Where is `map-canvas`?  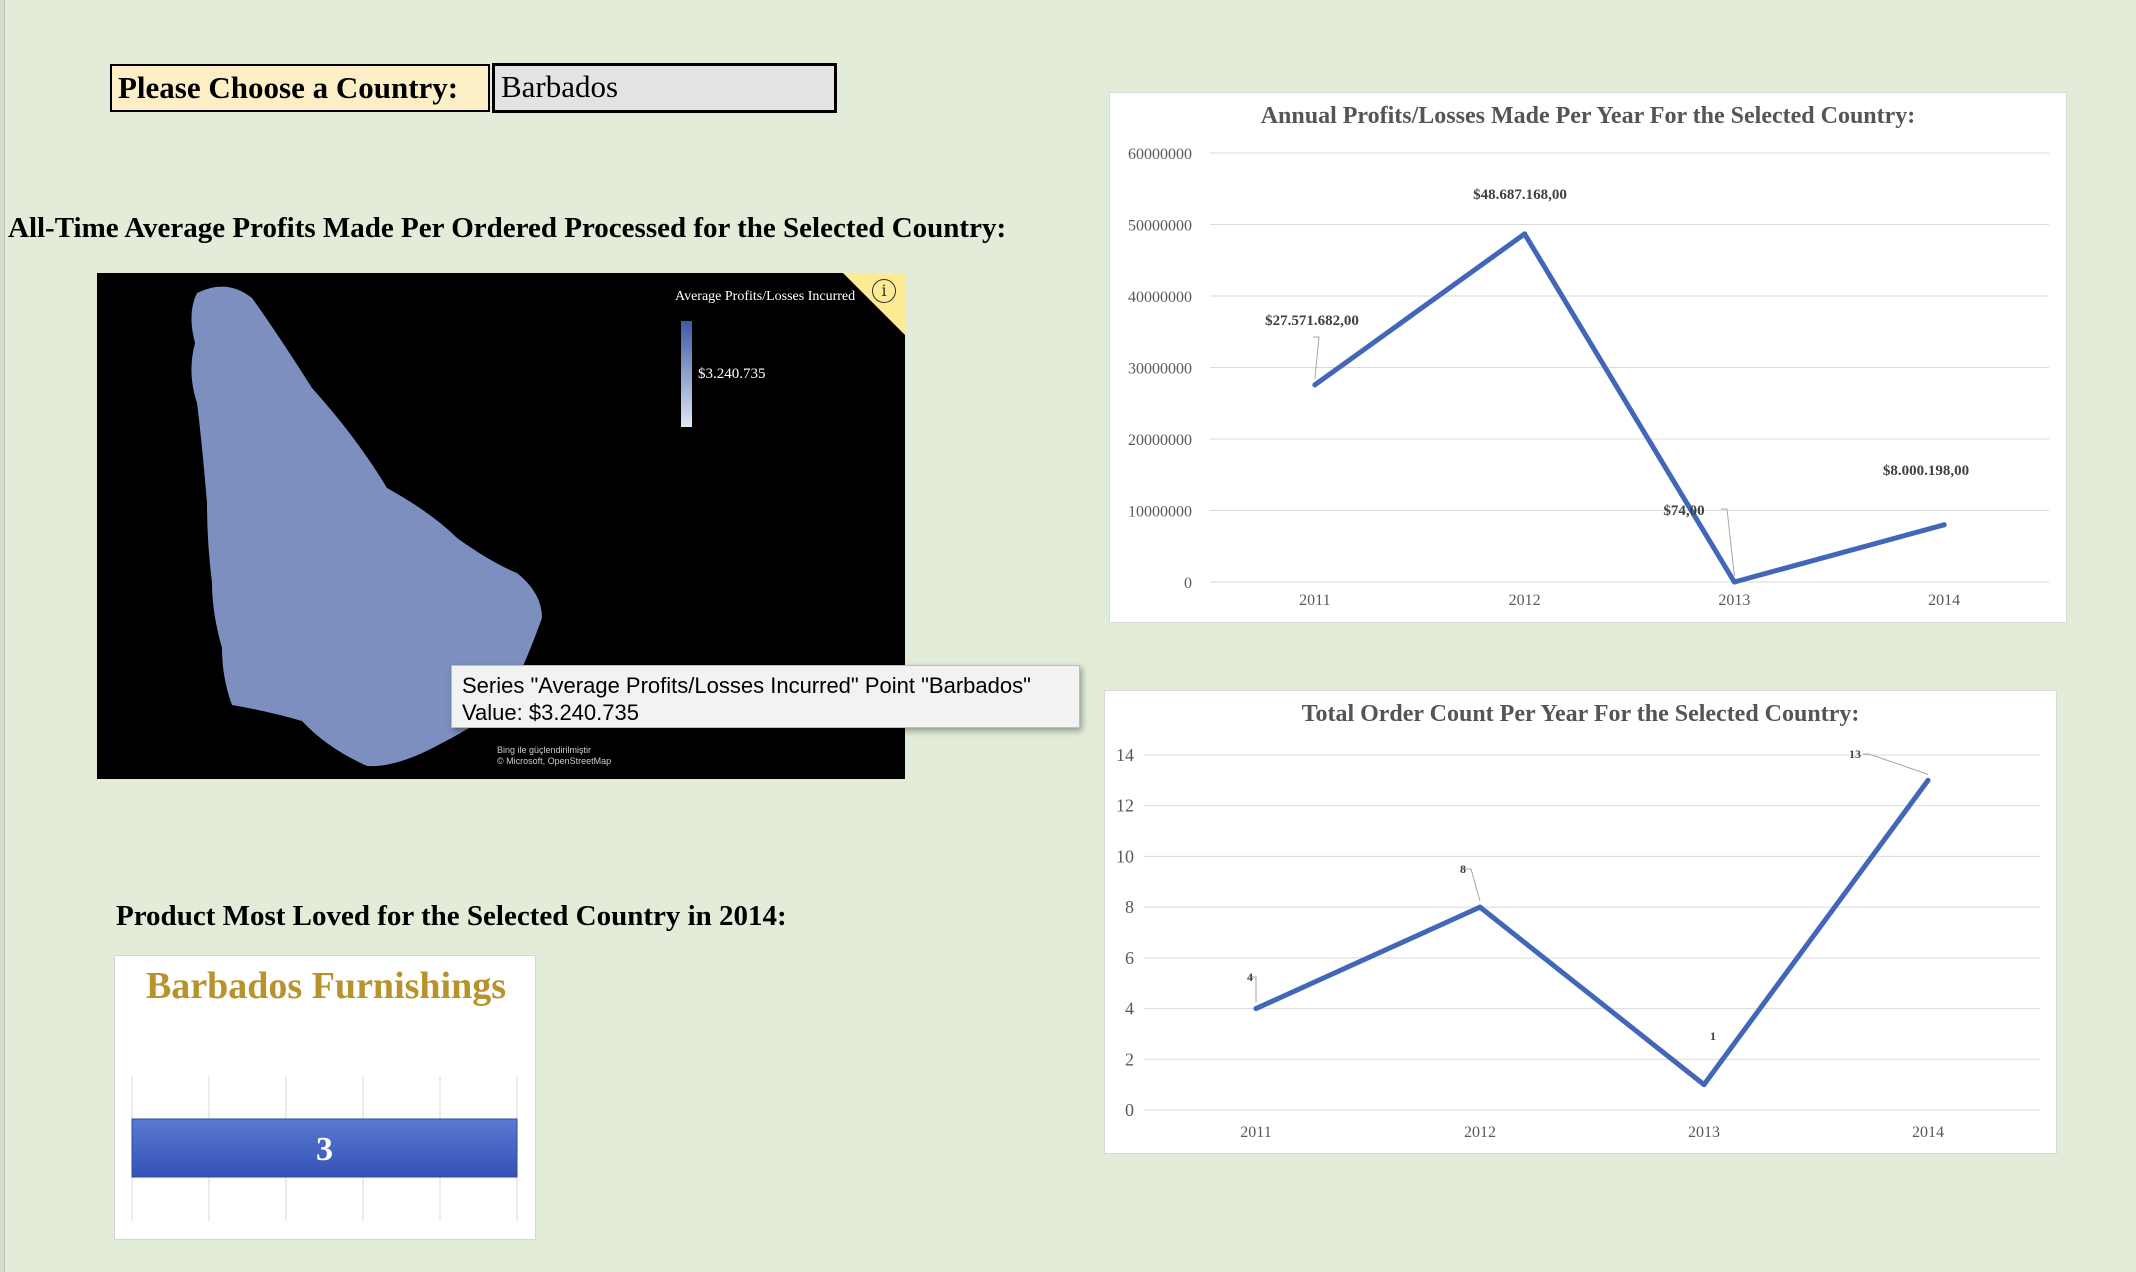 map-canvas is located at coordinates (366, 526).